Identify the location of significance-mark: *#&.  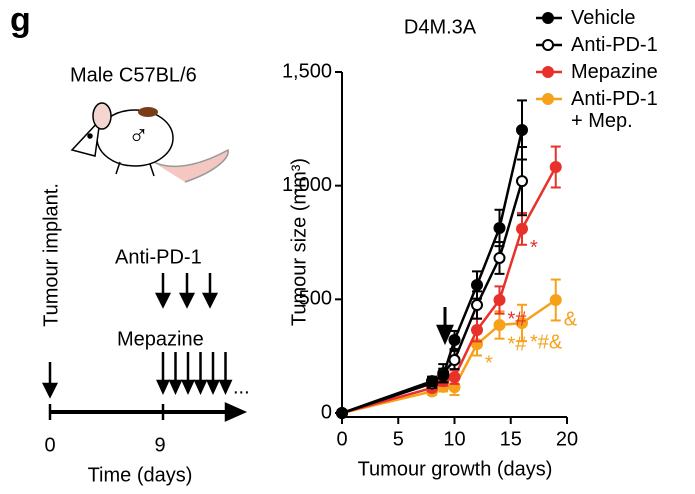
(546, 342).